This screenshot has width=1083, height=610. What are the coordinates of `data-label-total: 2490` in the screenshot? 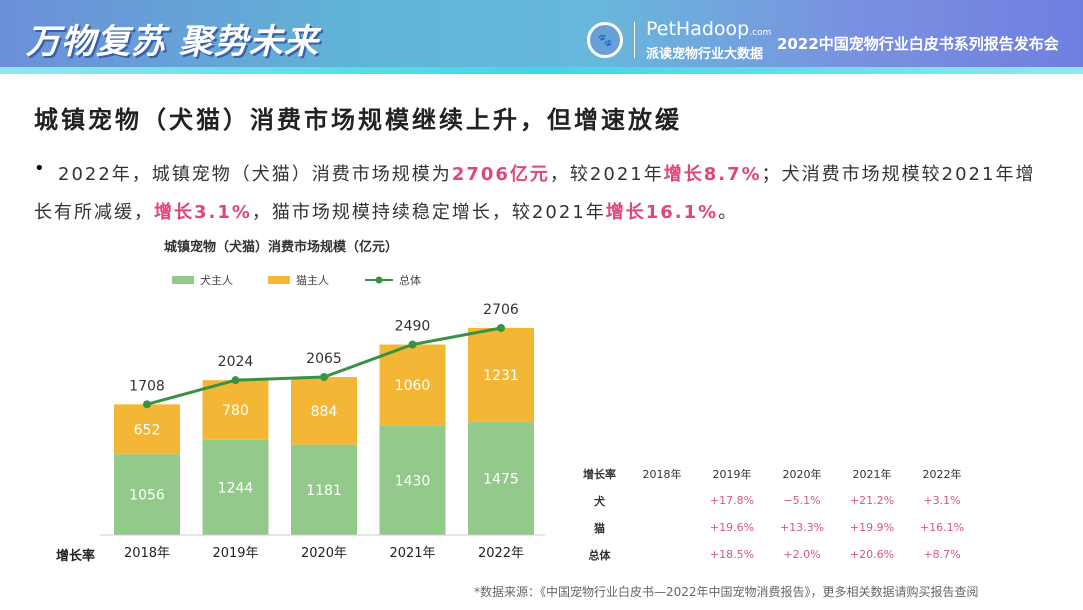 It's located at (413, 327).